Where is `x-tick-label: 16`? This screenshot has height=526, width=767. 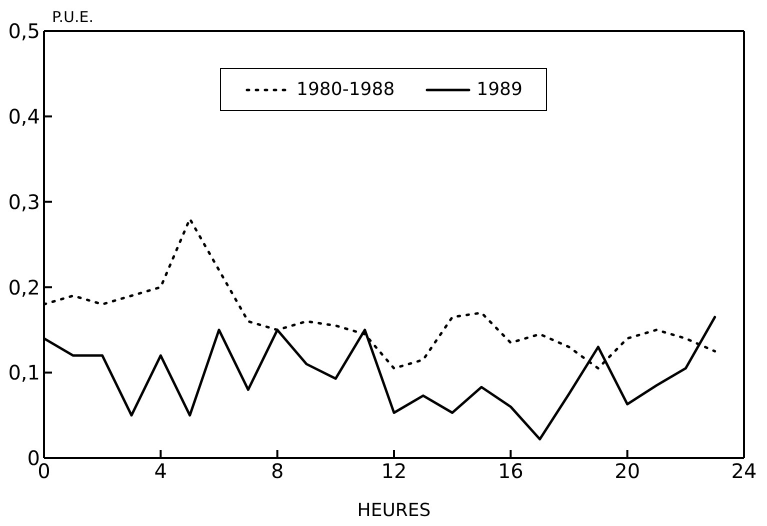 x-tick-label: 16 is located at coordinates (511, 471).